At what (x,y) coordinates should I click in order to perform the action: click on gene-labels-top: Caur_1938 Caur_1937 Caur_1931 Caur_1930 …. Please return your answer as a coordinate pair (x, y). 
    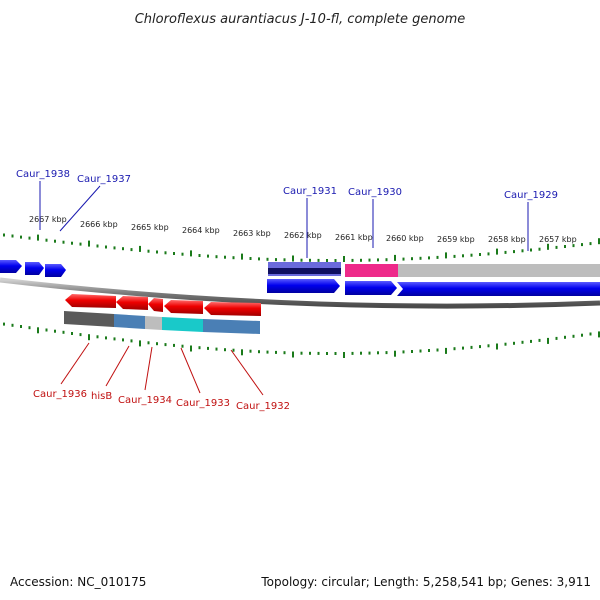
    Looking at the image, I should click on (287, 213).